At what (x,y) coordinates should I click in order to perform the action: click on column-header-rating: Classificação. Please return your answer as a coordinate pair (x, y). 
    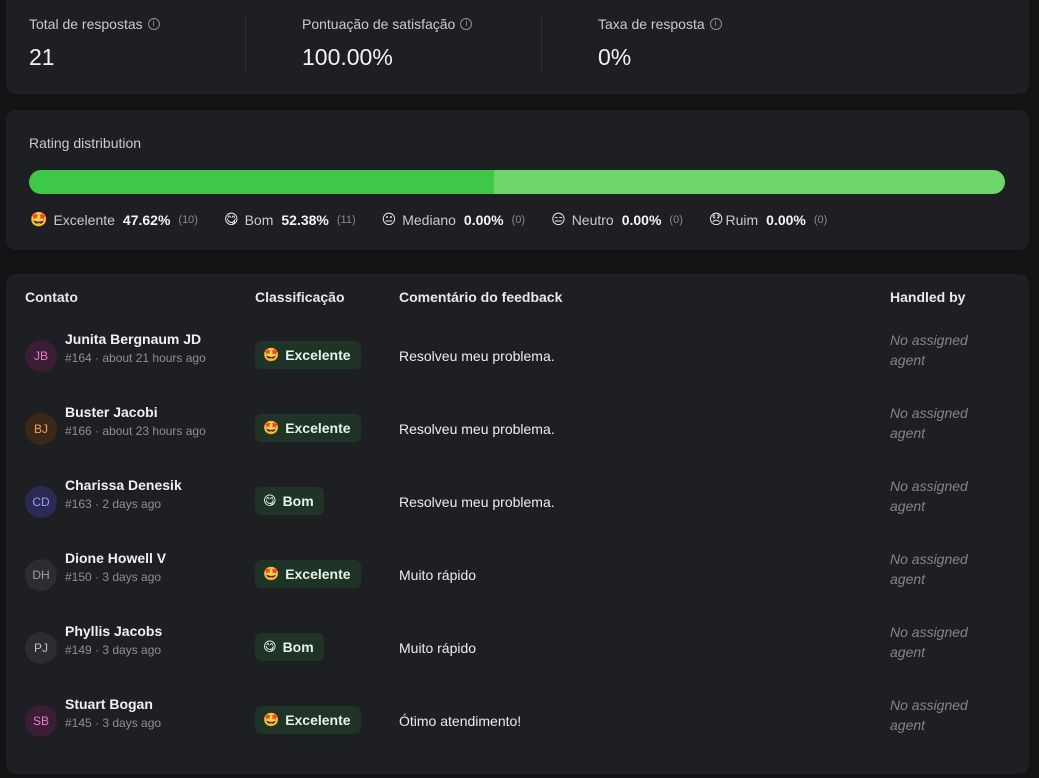
    Looking at the image, I should click on (300, 297).